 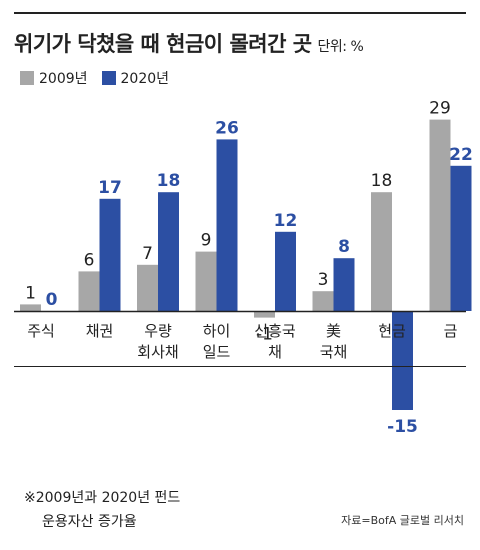 I want to click on footnote: ※2009년과 2020년 펀드 운용자산 증가율, so click(x=102, y=510).